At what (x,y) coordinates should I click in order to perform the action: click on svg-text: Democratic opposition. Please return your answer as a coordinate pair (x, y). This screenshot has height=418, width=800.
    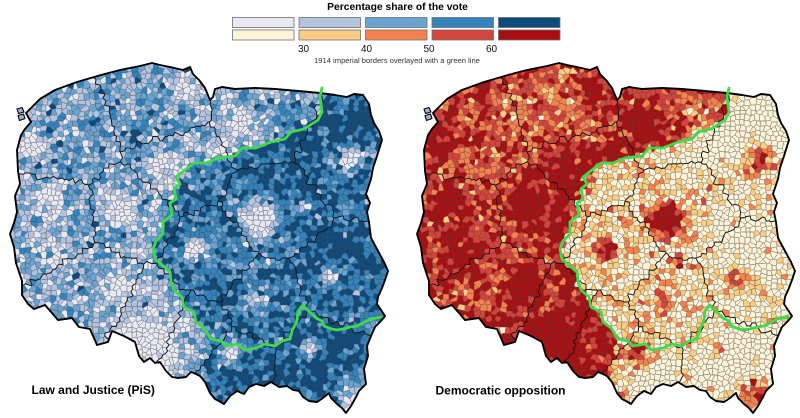
    Looking at the image, I should click on (501, 391).